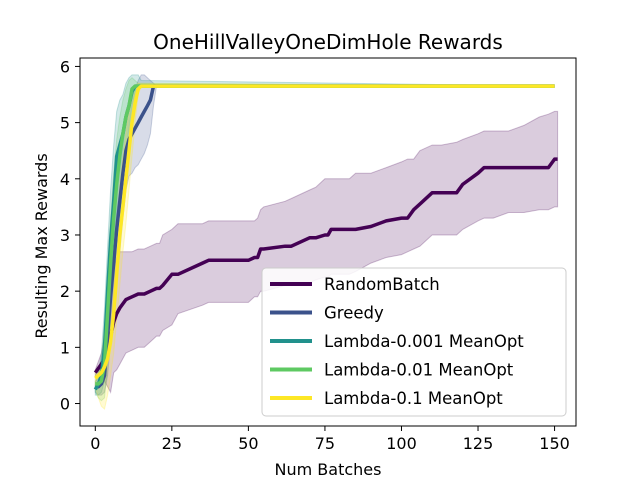  What do you see at coordinates (325, 443) in the screenshot?
I see `x-tick-label: 75` at bounding box center [325, 443].